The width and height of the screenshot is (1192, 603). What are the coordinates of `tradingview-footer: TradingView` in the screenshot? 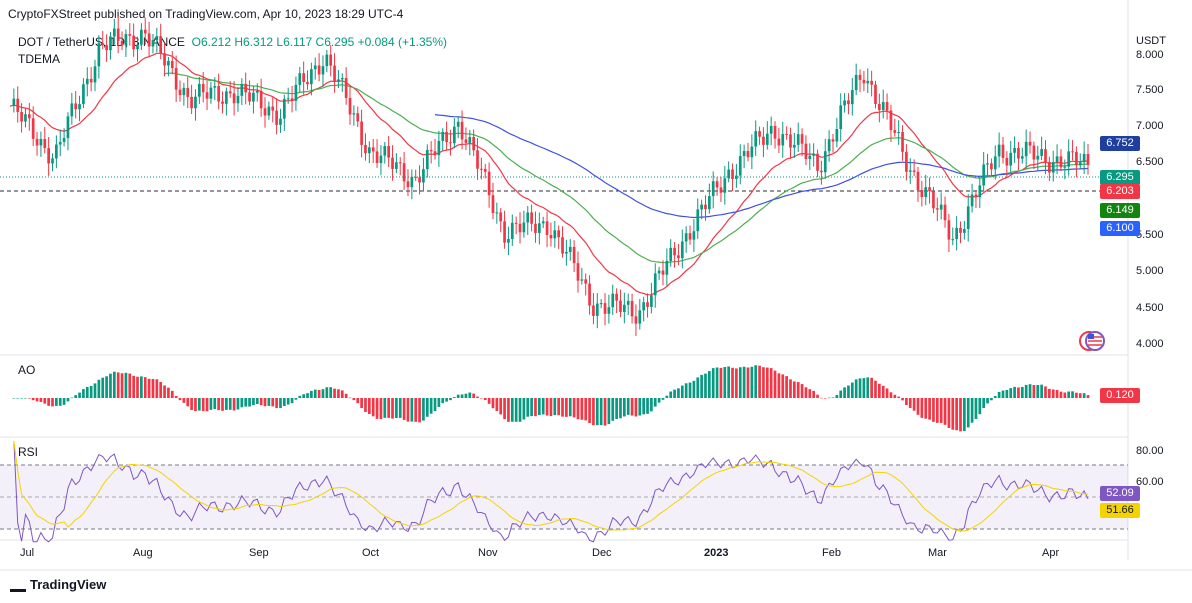 It's located at (58, 585).